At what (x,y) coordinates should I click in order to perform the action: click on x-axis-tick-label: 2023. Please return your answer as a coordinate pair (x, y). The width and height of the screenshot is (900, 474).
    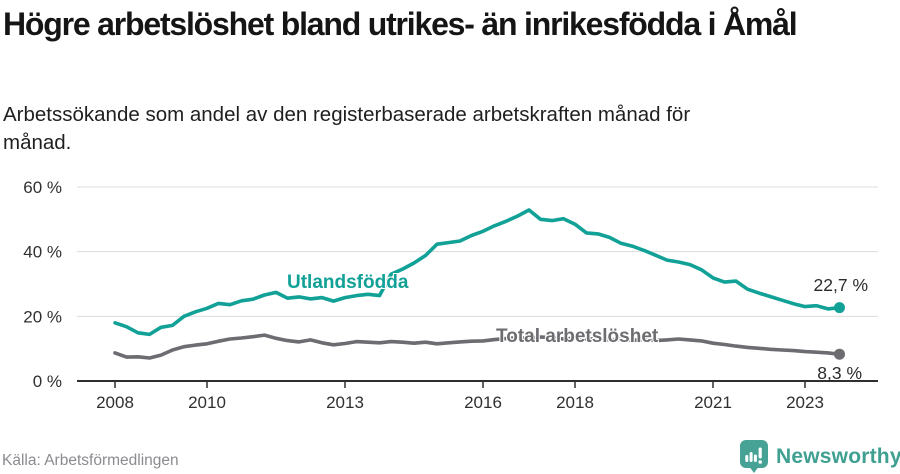
    Looking at the image, I should click on (805, 402).